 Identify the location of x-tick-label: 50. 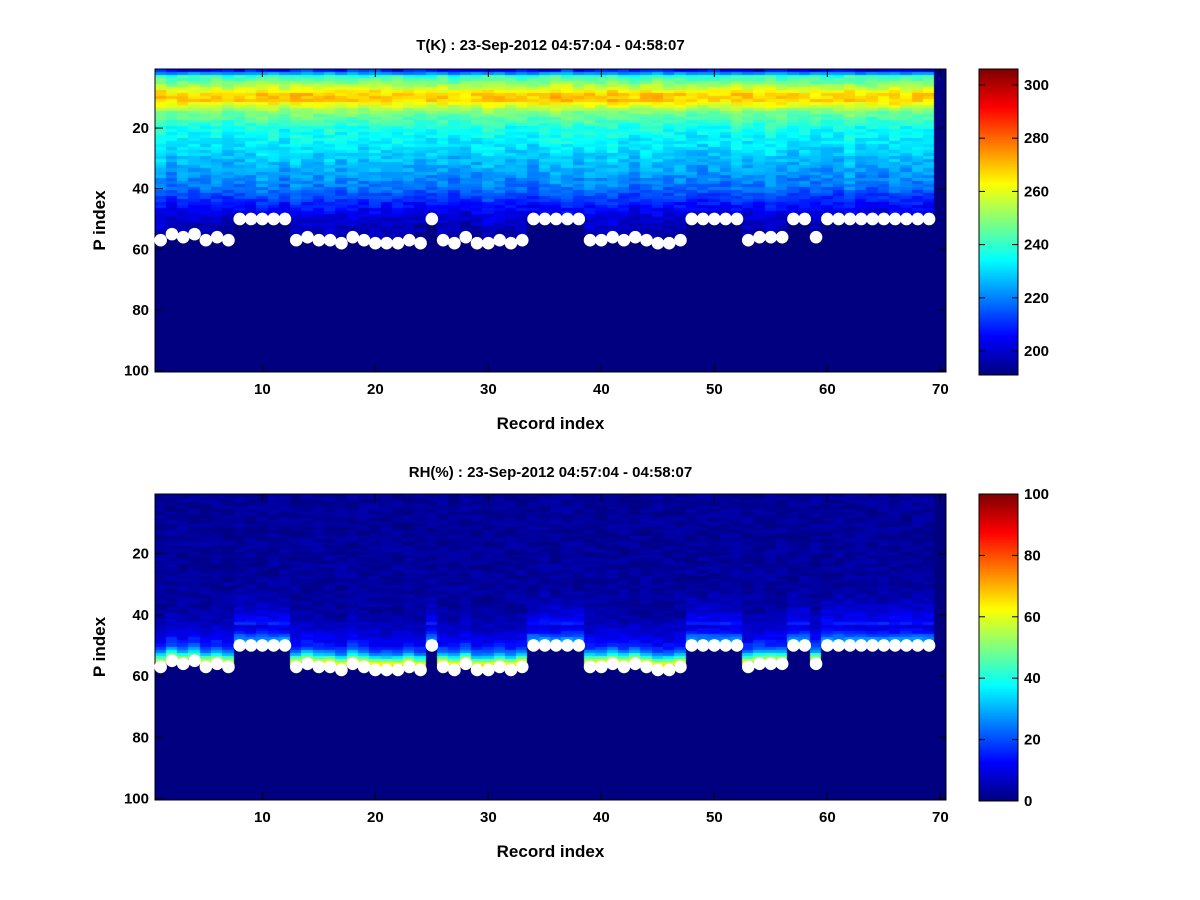
(714, 389).